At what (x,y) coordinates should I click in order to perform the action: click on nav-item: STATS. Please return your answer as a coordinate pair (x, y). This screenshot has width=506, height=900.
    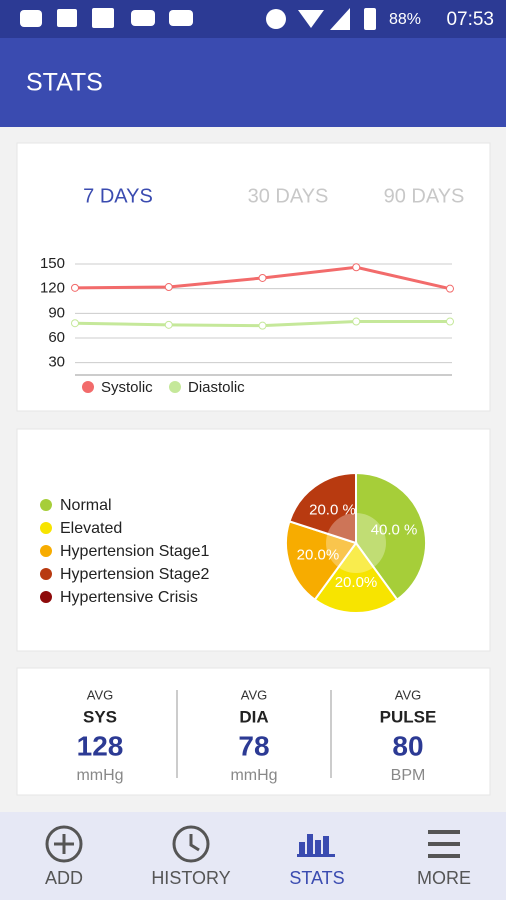
    Looking at the image, I should click on (316, 878).